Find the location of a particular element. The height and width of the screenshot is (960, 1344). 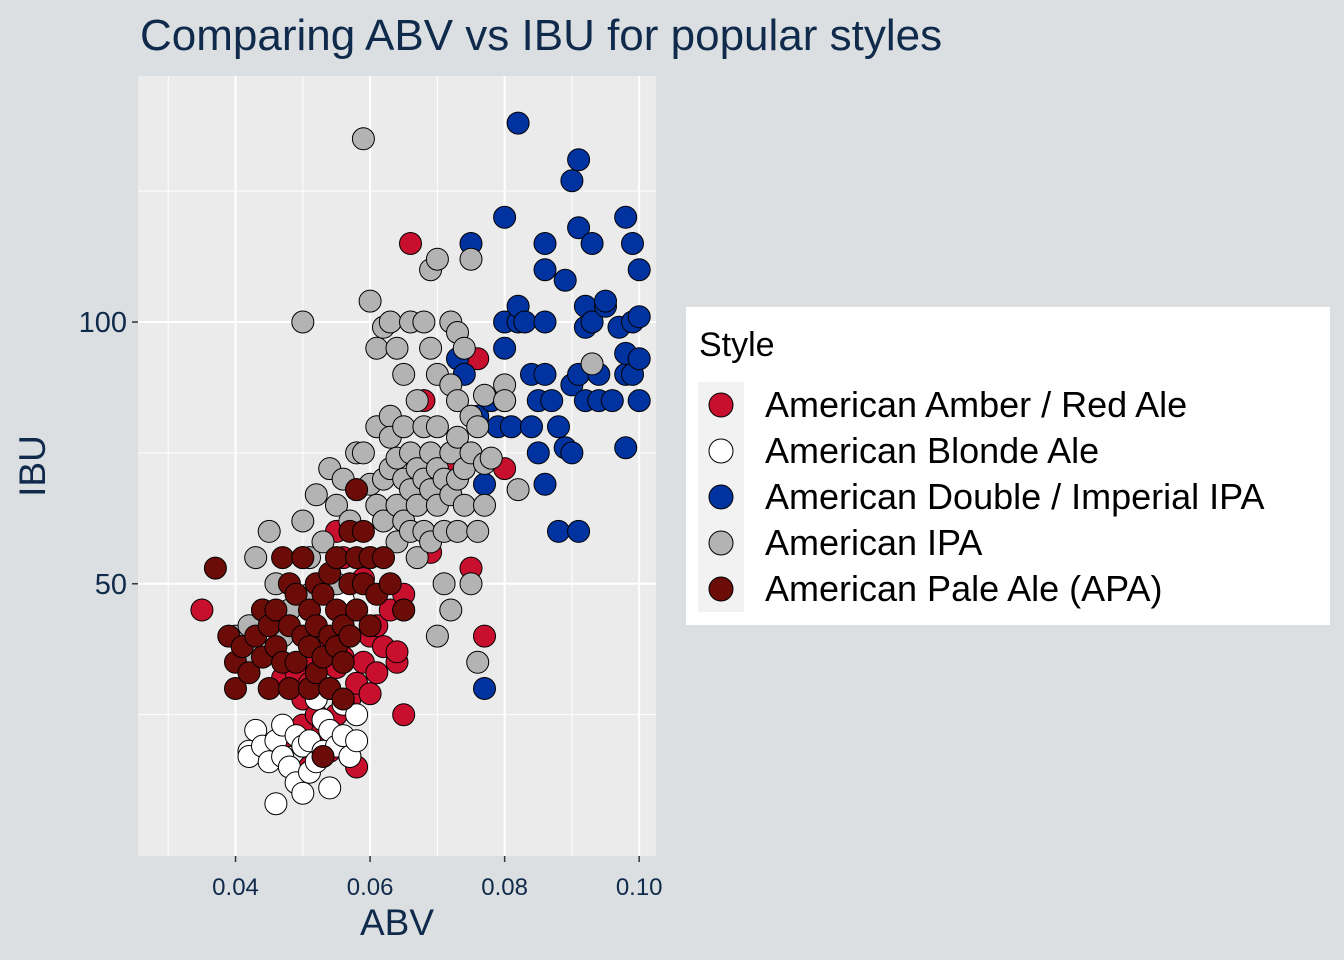

legend-label: American Amber / Red Ale is located at coordinates (976, 404).